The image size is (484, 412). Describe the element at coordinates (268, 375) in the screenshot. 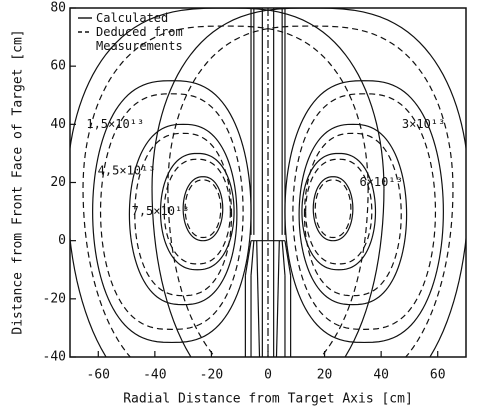

I see `x-tick-label: 0` at that location.